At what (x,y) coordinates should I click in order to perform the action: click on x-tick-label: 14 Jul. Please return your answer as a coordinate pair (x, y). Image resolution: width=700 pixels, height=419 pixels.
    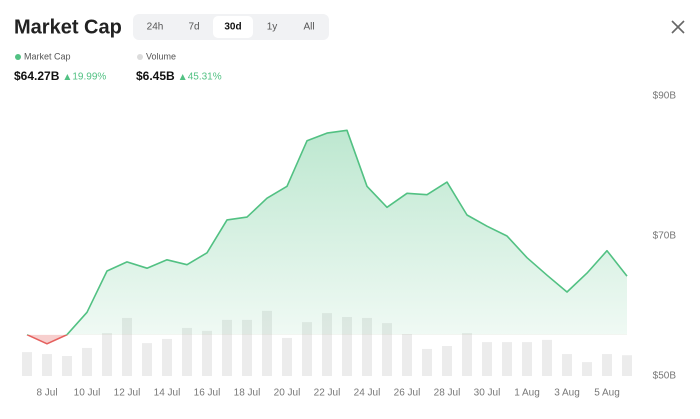
    Looking at the image, I should click on (167, 393).